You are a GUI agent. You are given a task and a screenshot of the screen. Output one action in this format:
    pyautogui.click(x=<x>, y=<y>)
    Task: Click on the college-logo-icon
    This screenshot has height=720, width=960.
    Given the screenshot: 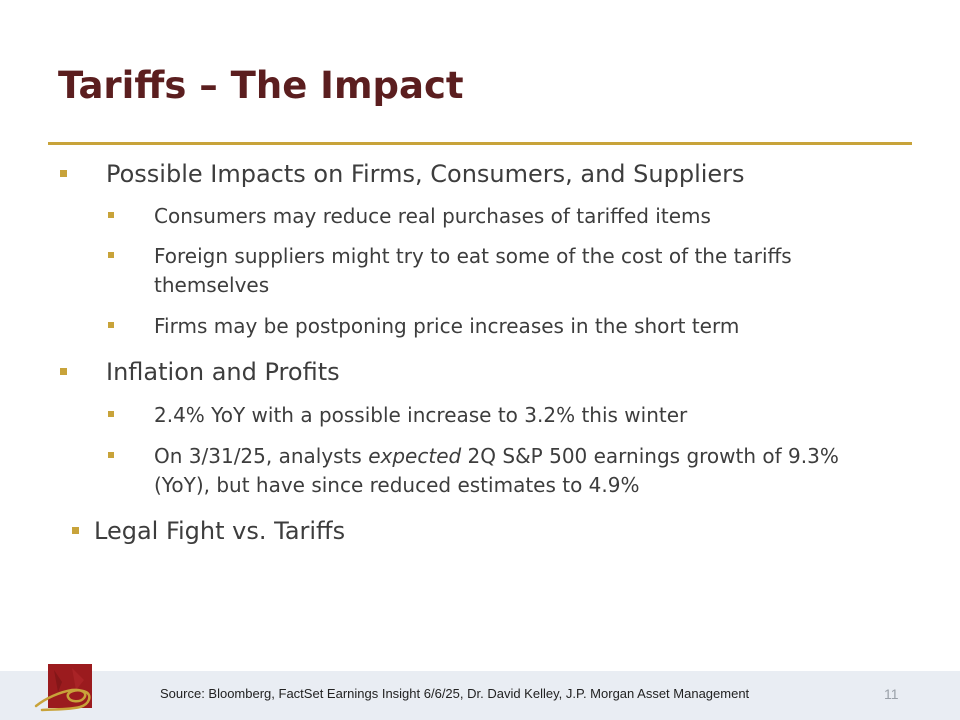 What is the action you would take?
    pyautogui.click(x=63, y=688)
    